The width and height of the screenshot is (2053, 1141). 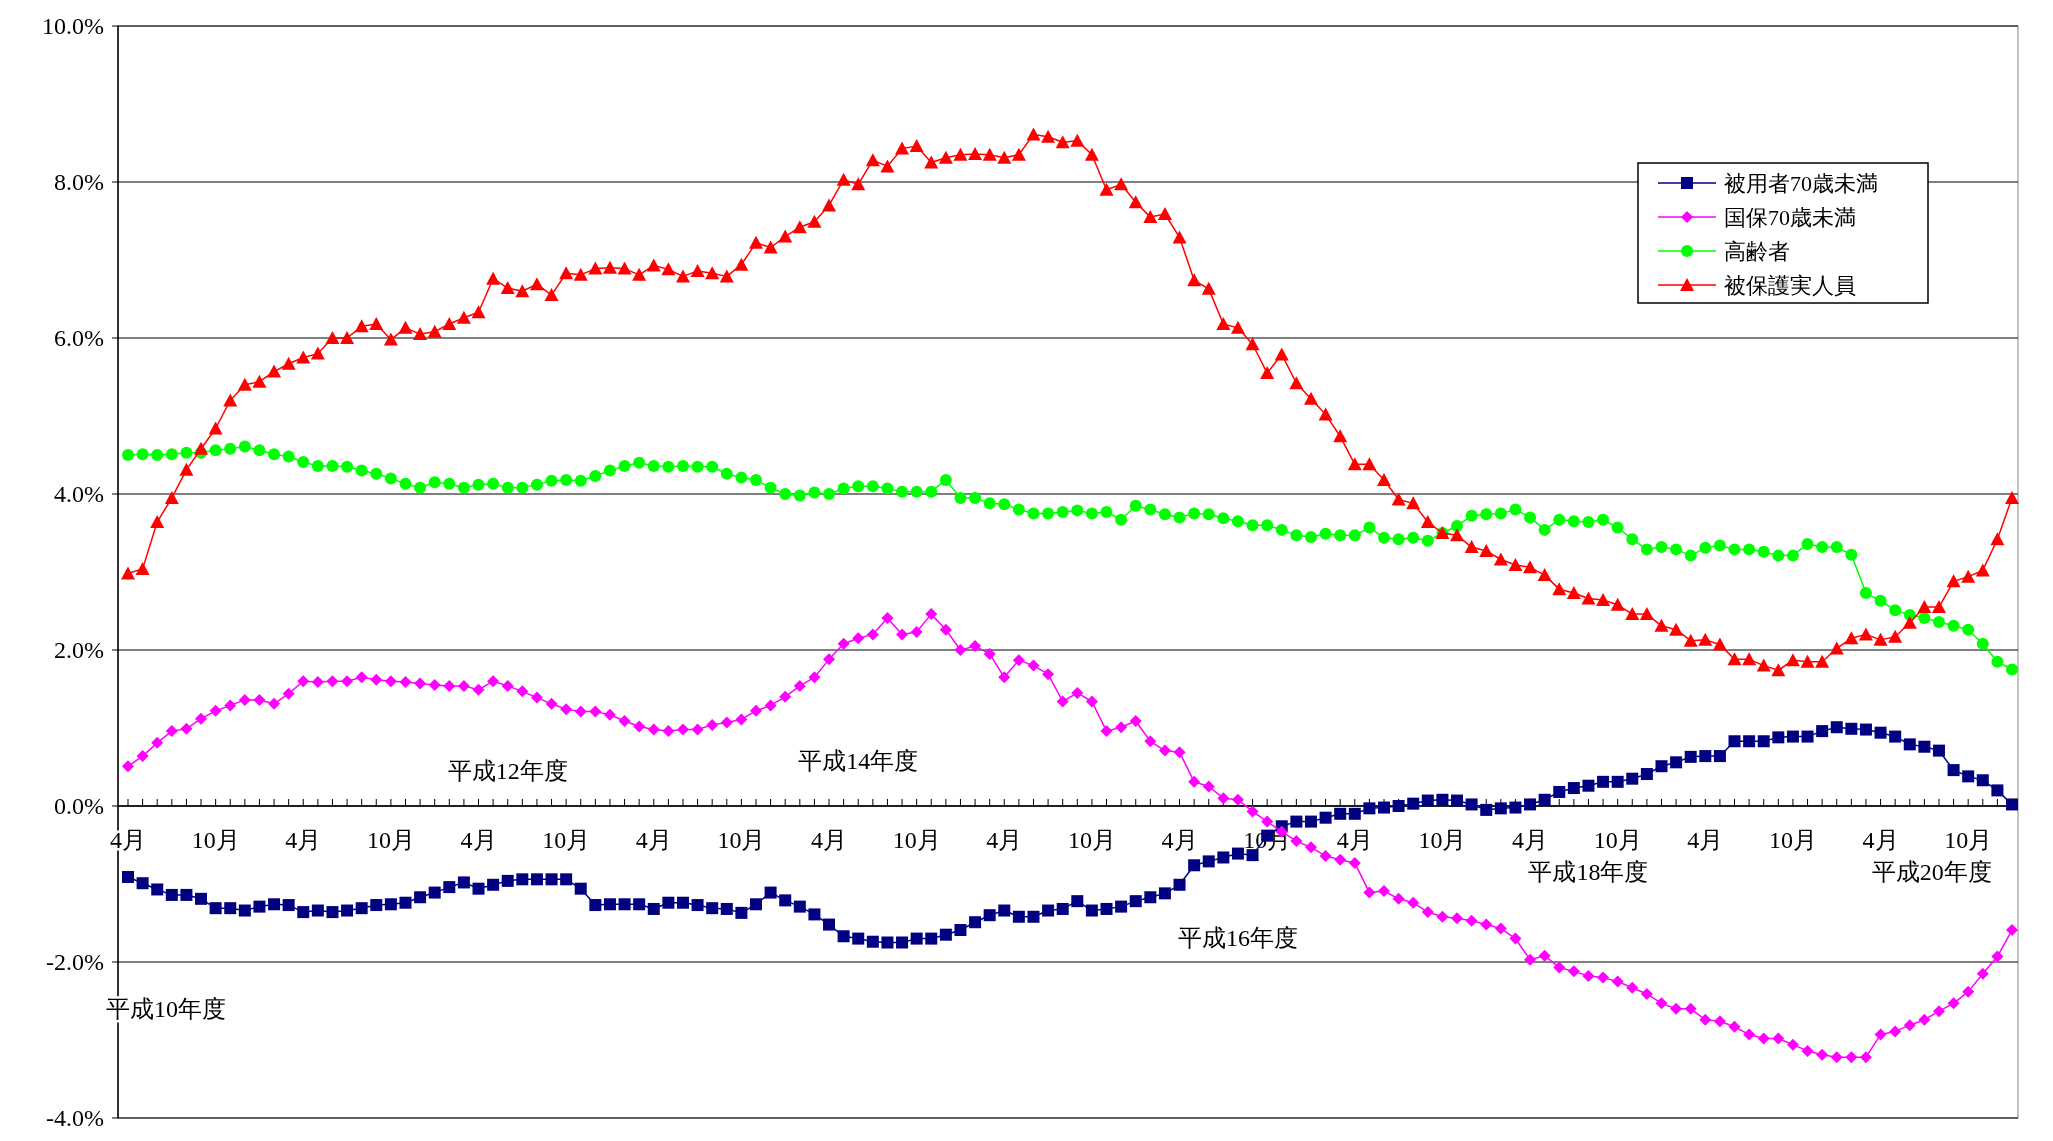 What do you see at coordinates (1588, 872) in the screenshot?
I see `annotation: 平成18年度` at bounding box center [1588, 872].